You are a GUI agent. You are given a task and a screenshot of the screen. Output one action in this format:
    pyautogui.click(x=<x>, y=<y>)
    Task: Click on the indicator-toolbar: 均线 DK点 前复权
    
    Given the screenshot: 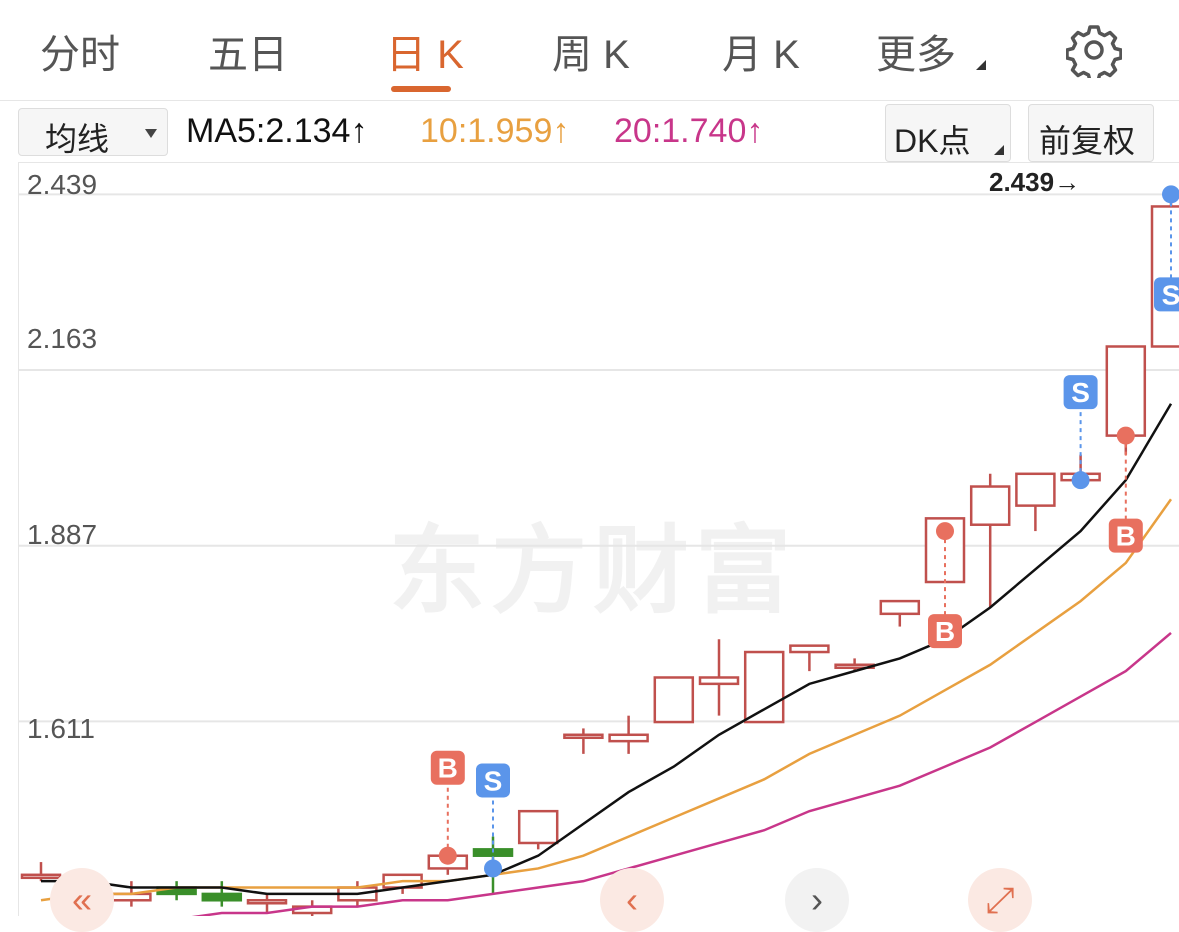 What is the action you would take?
    pyautogui.click(x=589, y=131)
    